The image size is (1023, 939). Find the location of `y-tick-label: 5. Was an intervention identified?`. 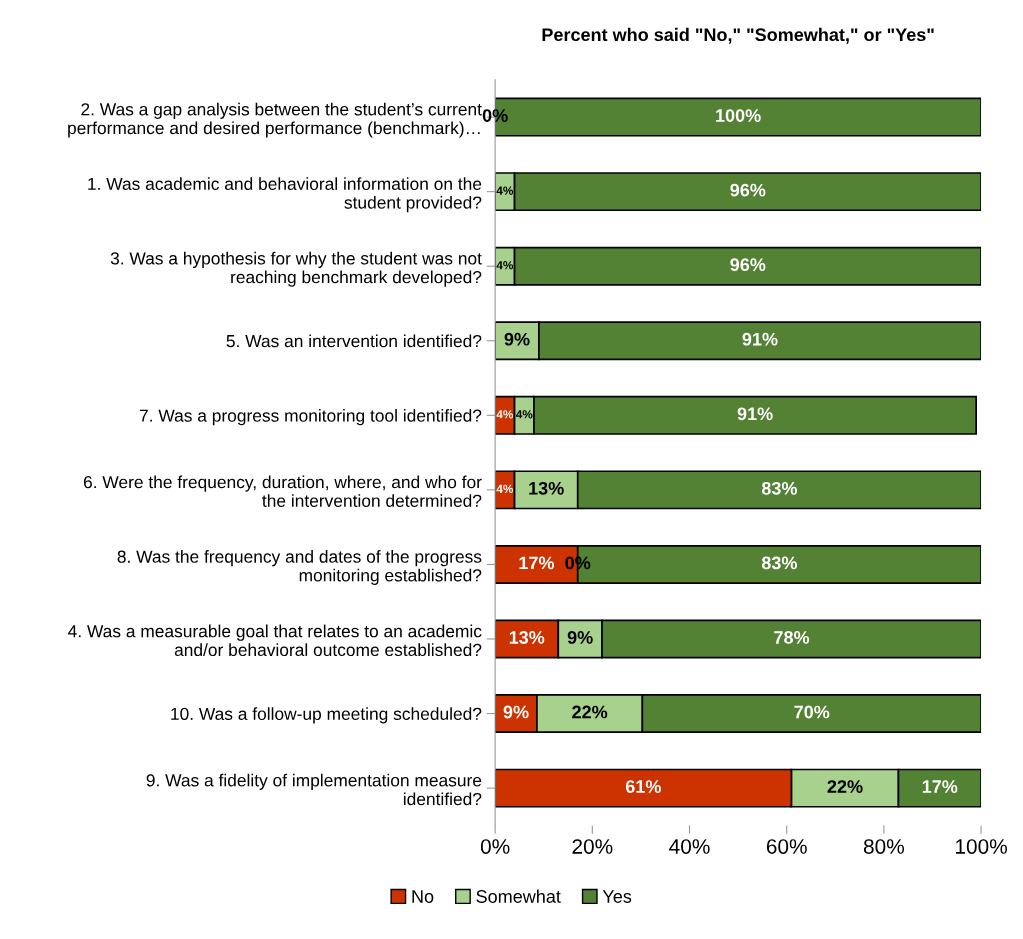

y-tick-label: 5. Was an intervention identified? is located at coordinates (354, 341).